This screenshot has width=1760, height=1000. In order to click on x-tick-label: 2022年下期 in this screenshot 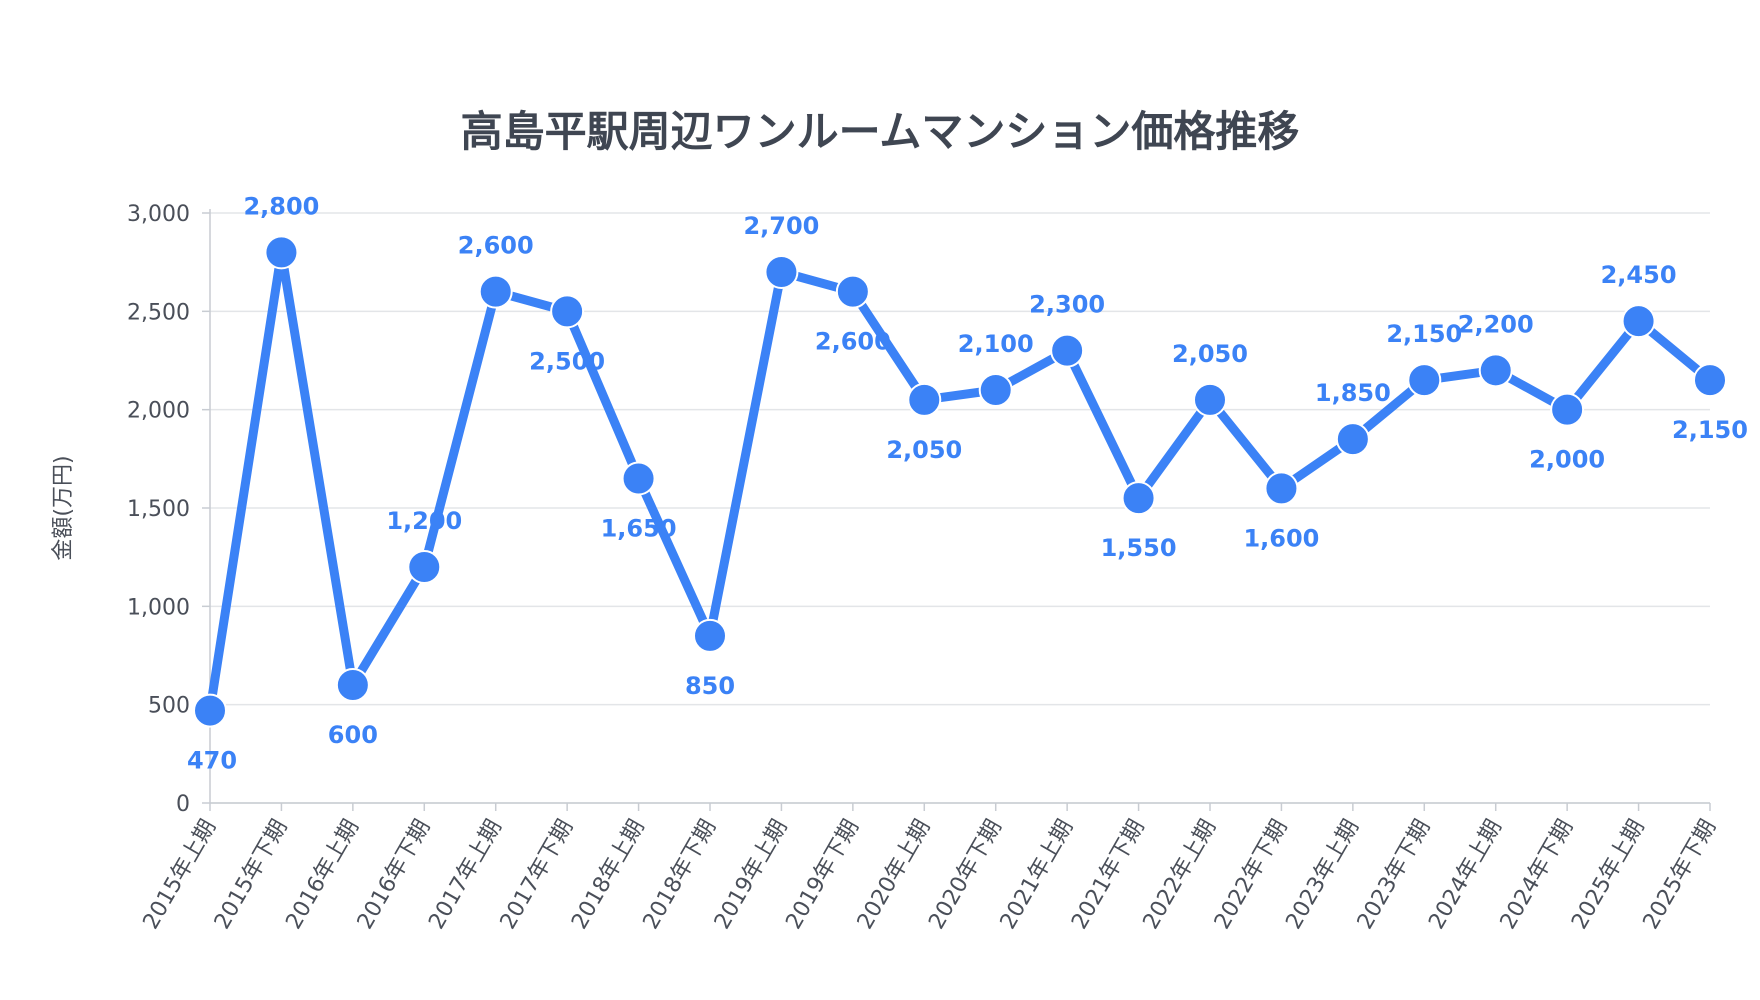, I will do `click(1251, 875)`.